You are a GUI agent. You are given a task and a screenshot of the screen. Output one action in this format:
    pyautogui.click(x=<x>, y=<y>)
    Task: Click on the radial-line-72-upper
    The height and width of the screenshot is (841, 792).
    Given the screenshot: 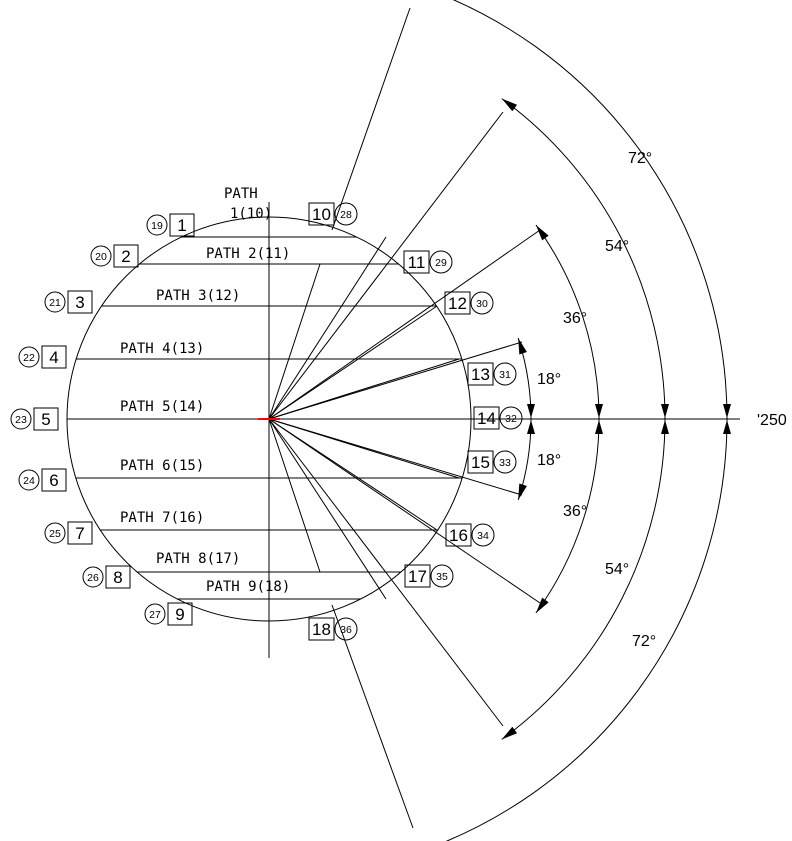 What is the action you would take?
    pyautogui.click(x=371, y=119)
    